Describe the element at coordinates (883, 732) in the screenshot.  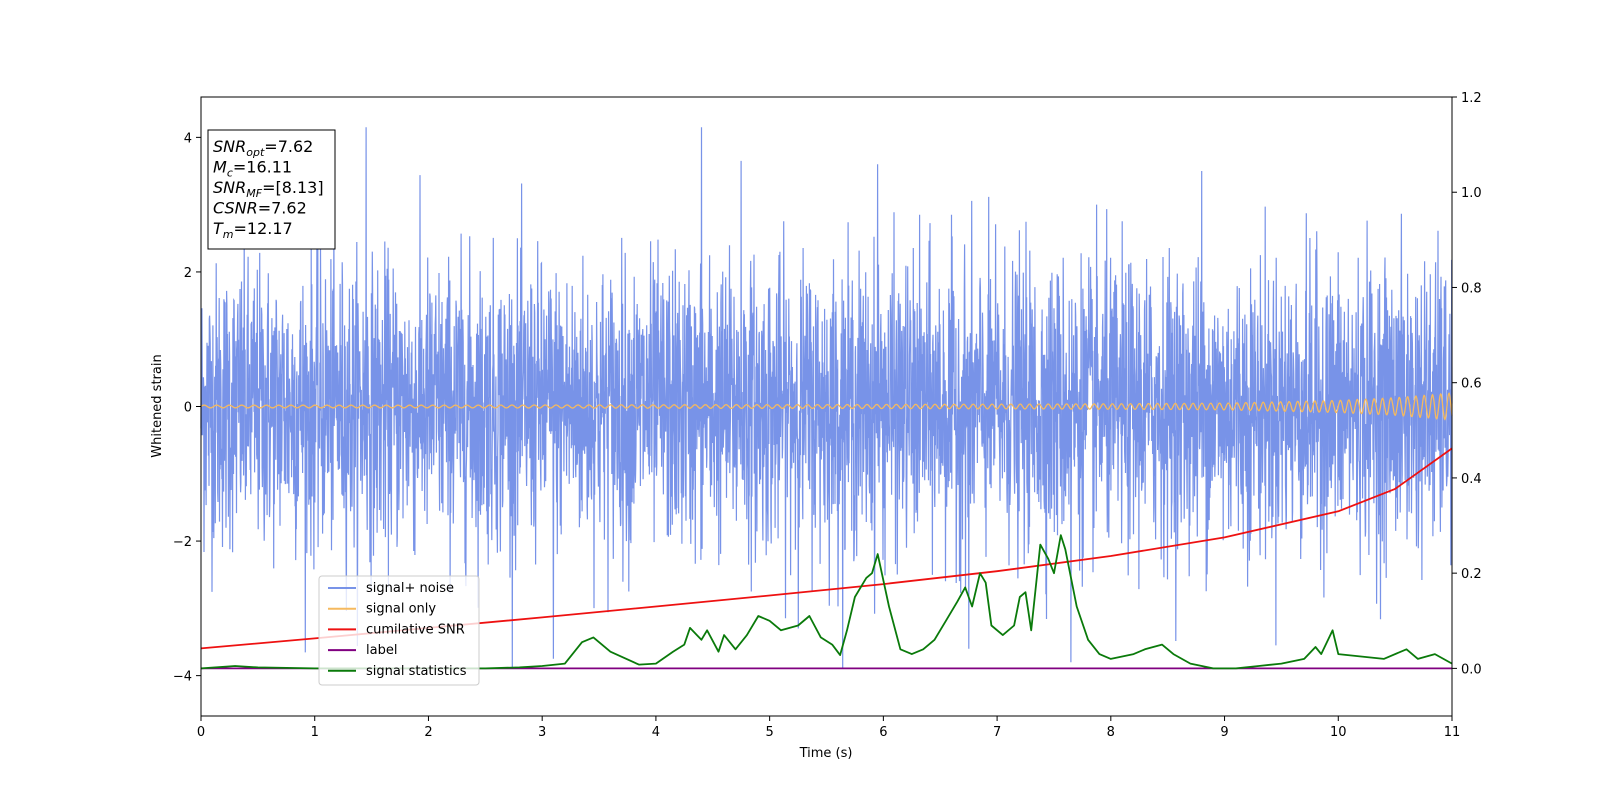
I see `x-tick-label: 6` at that location.